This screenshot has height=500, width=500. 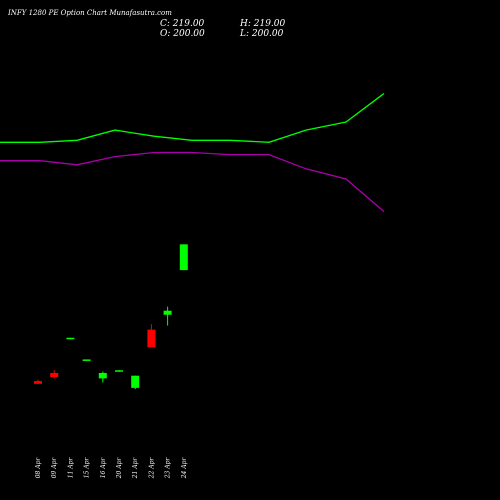 I want to click on x-tick-label: 08 Apr, so click(x=38, y=468).